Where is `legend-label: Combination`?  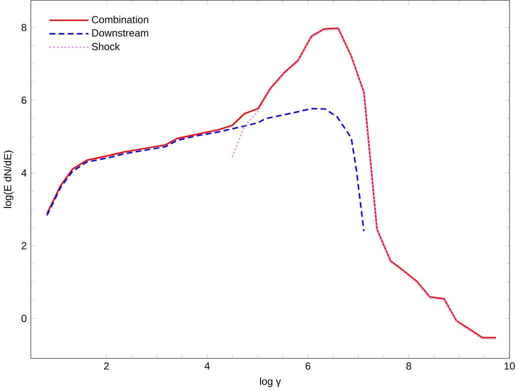
legend-label: Combination is located at coordinates (120, 20).